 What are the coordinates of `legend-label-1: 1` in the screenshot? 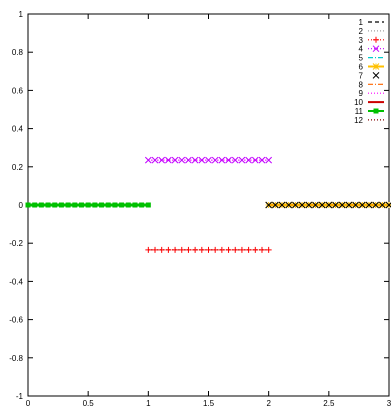 It's located at (361, 22).